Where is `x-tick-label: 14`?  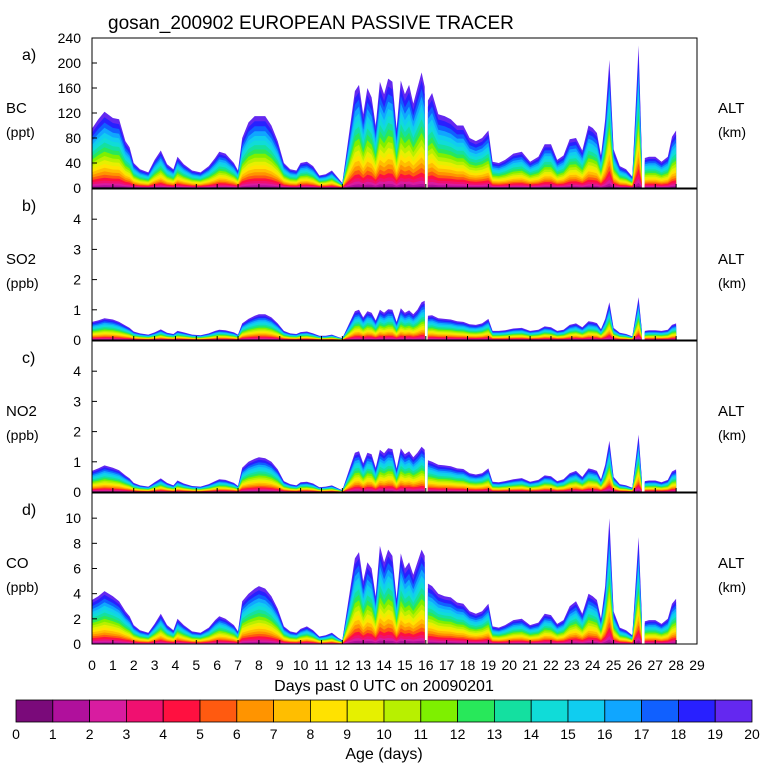
x-tick-label: 14 is located at coordinates (384, 665).